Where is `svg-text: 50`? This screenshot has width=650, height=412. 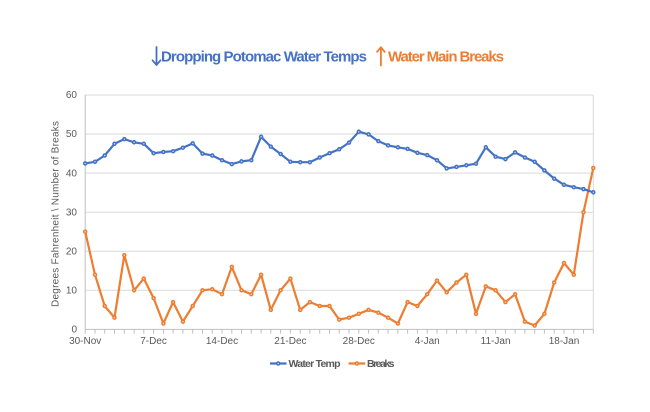 svg-text: 50 is located at coordinates (72, 134).